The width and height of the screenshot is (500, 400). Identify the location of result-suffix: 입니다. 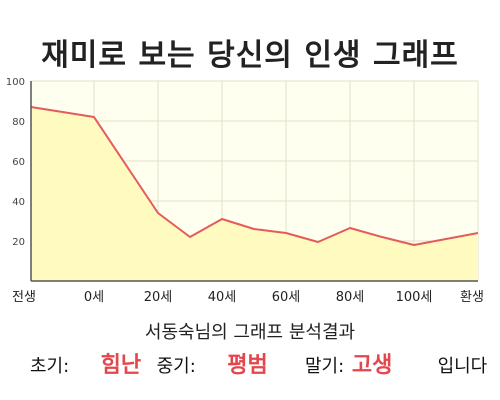
(462, 366).